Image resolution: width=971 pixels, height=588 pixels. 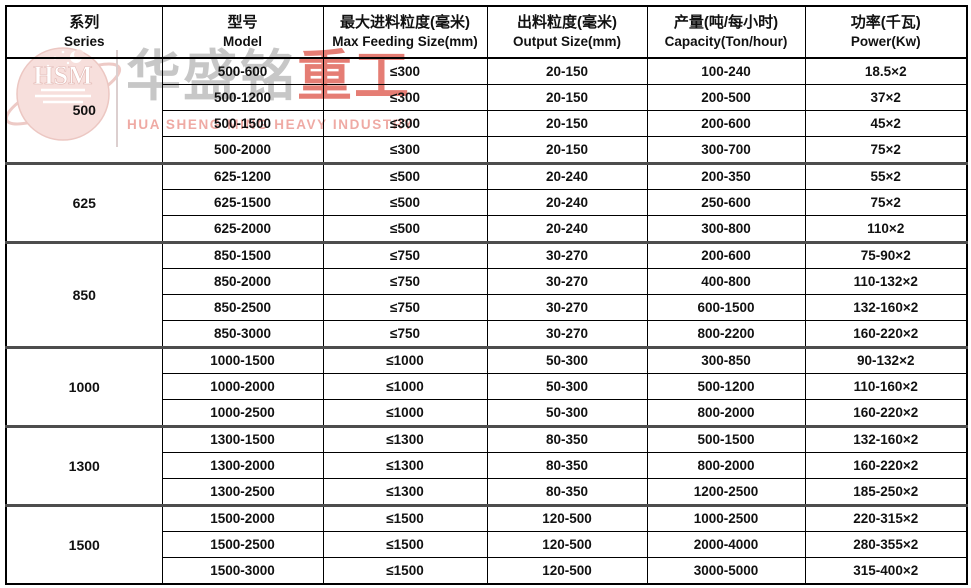 I want to click on header-series-en: Series, so click(x=84, y=41).